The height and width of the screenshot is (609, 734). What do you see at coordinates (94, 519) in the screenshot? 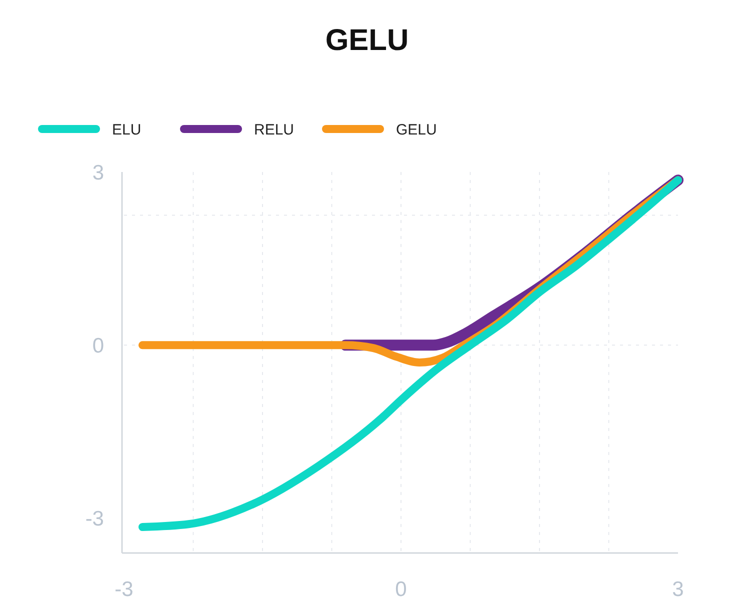
I see `y-tick-label: -3` at bounding box center [94, 519].